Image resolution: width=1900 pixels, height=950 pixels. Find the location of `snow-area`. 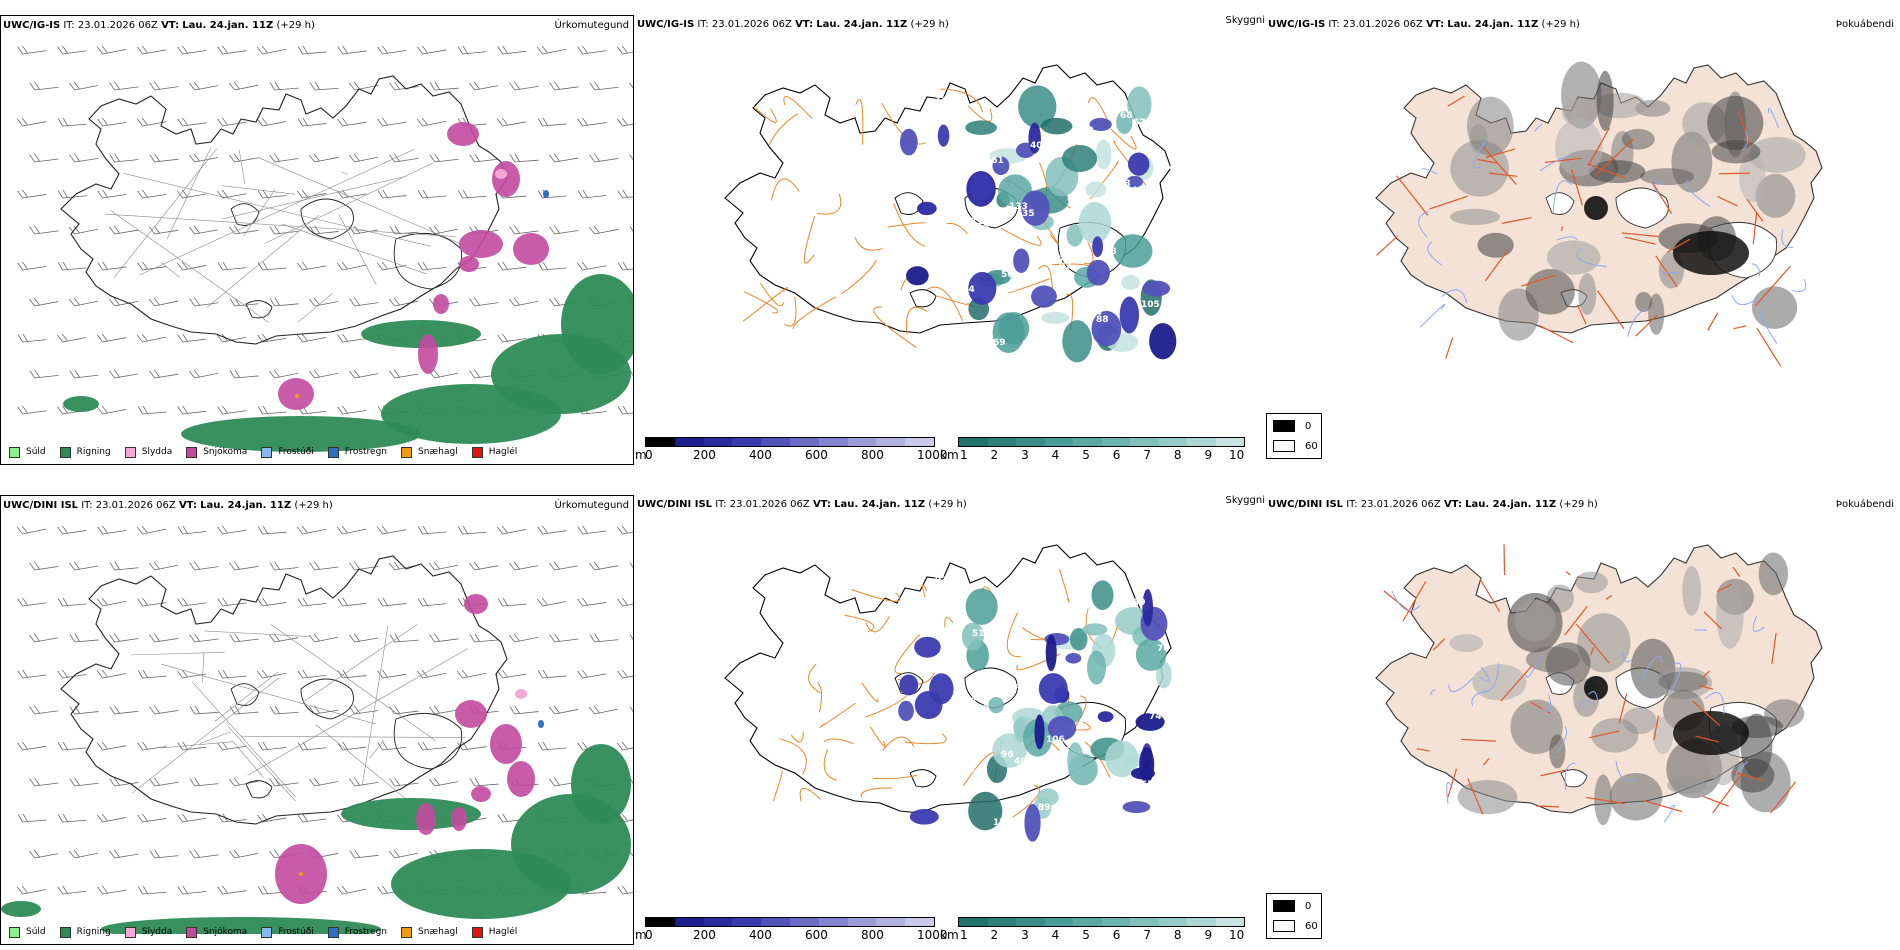

snow-area is located at coordinates (469, 264).